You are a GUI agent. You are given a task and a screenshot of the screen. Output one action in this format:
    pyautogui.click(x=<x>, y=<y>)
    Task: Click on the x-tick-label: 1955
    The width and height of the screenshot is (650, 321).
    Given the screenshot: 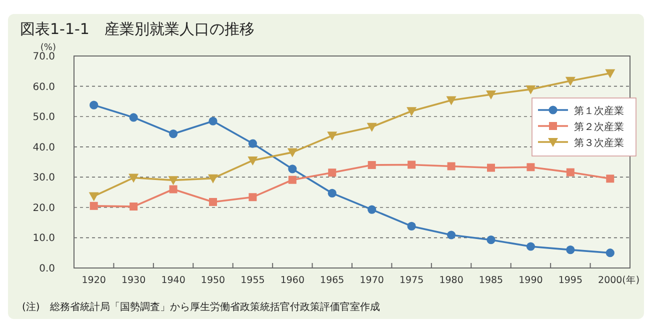 What is the action you would take?
    pyautogui.click(x=252, y=280)
    